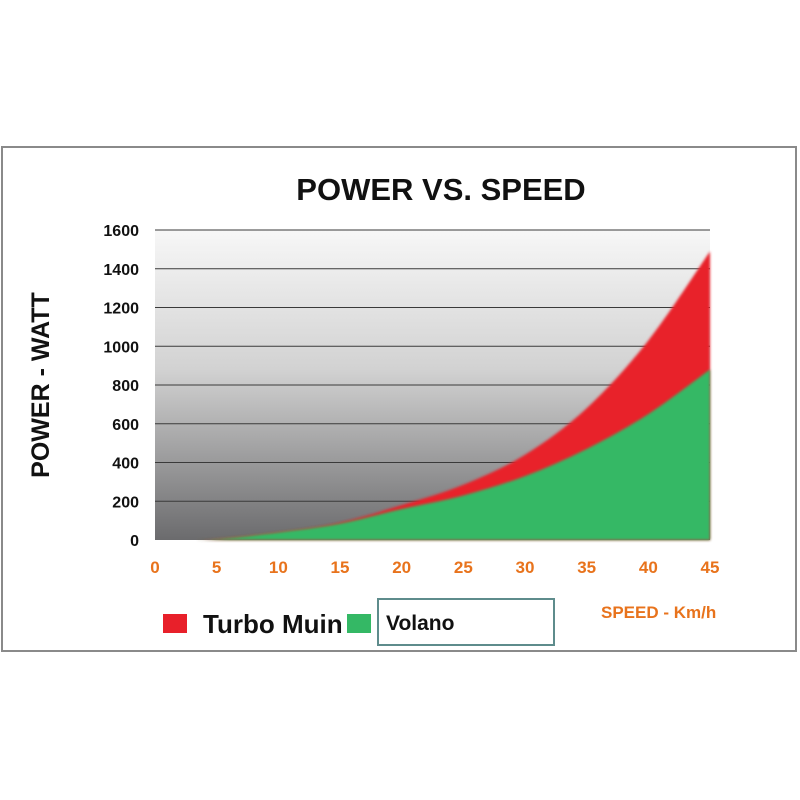 This screenshot has width=800, height=800. What do you see at coordinates (525, 567) in the screenshot?
I see `x-tick-label: 30` at bounding box center [525, 567].